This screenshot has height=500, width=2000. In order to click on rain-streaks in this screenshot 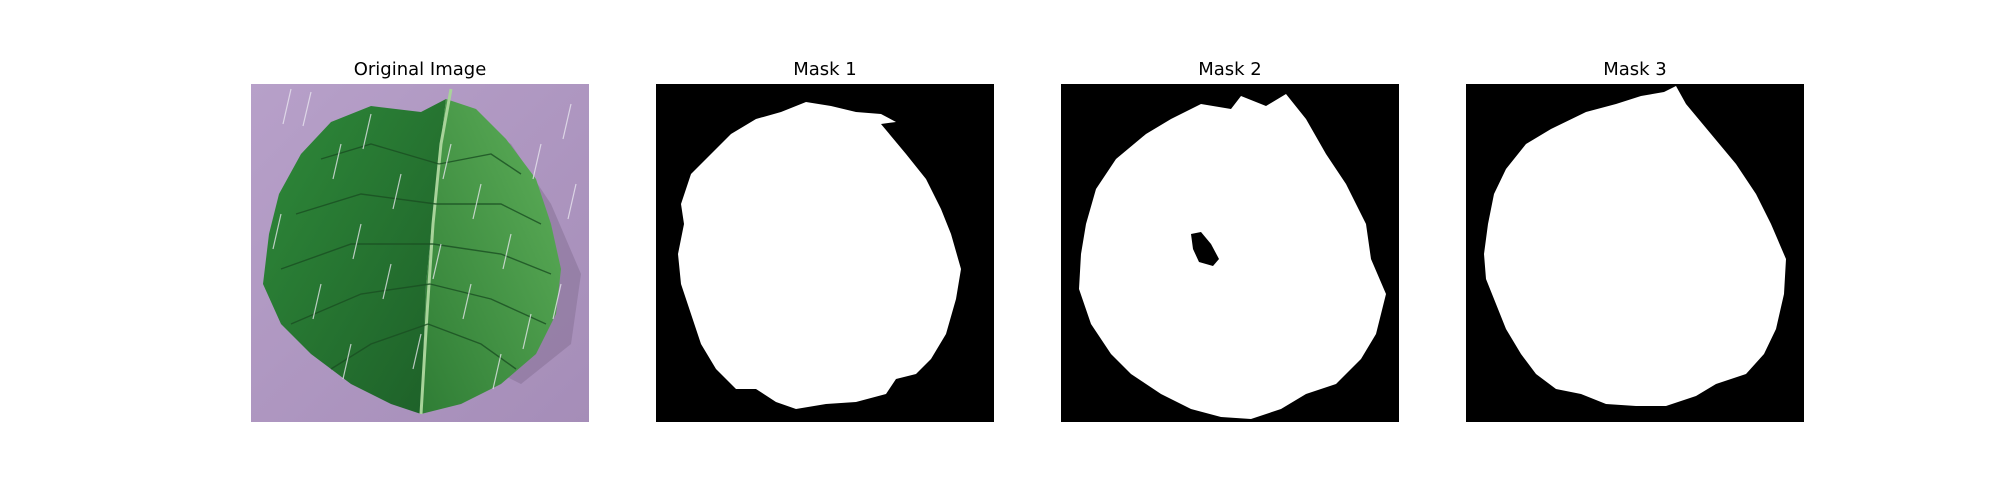, I will do `click(424, 239)`.